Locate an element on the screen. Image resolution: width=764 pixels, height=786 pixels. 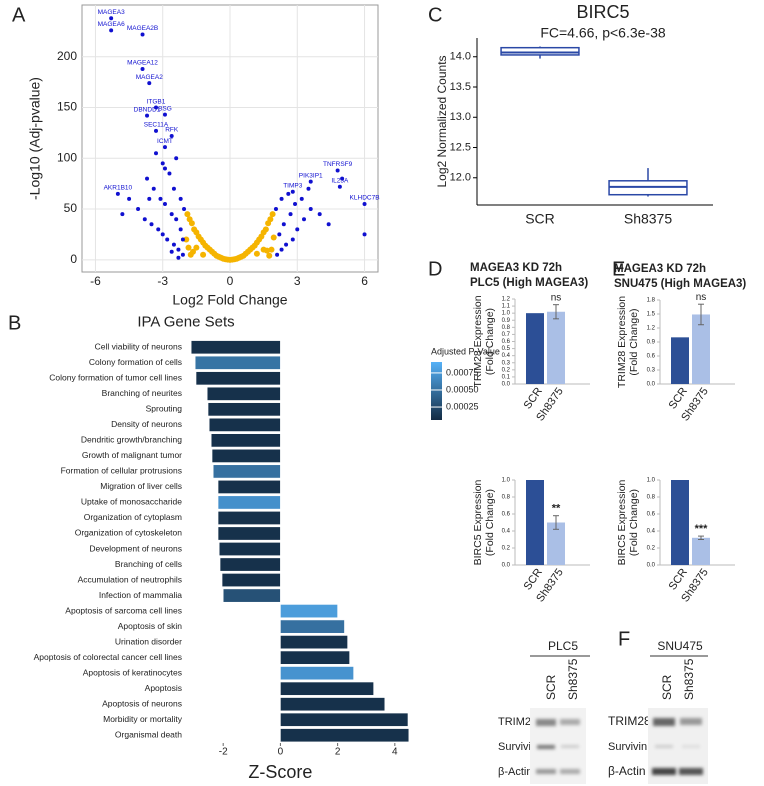
chart-title: MAGEA3 KD 72h is located at coordinates (660, 269).